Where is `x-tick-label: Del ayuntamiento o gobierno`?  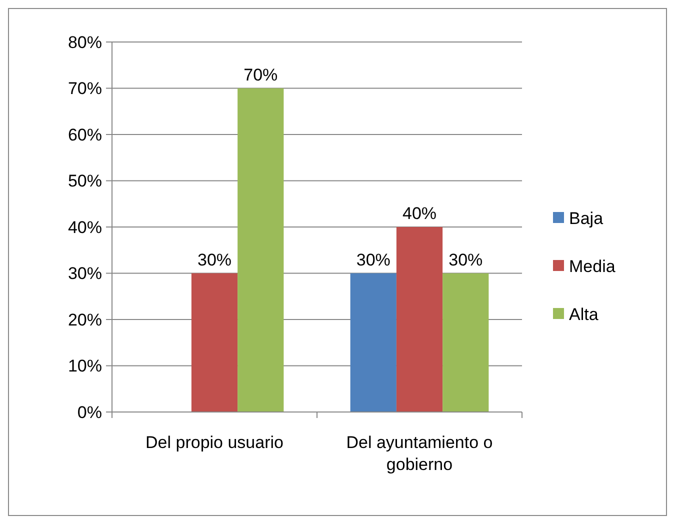
x-tick-label: Del ayuntamiento o gobierno is located at coordinates (419, 453).